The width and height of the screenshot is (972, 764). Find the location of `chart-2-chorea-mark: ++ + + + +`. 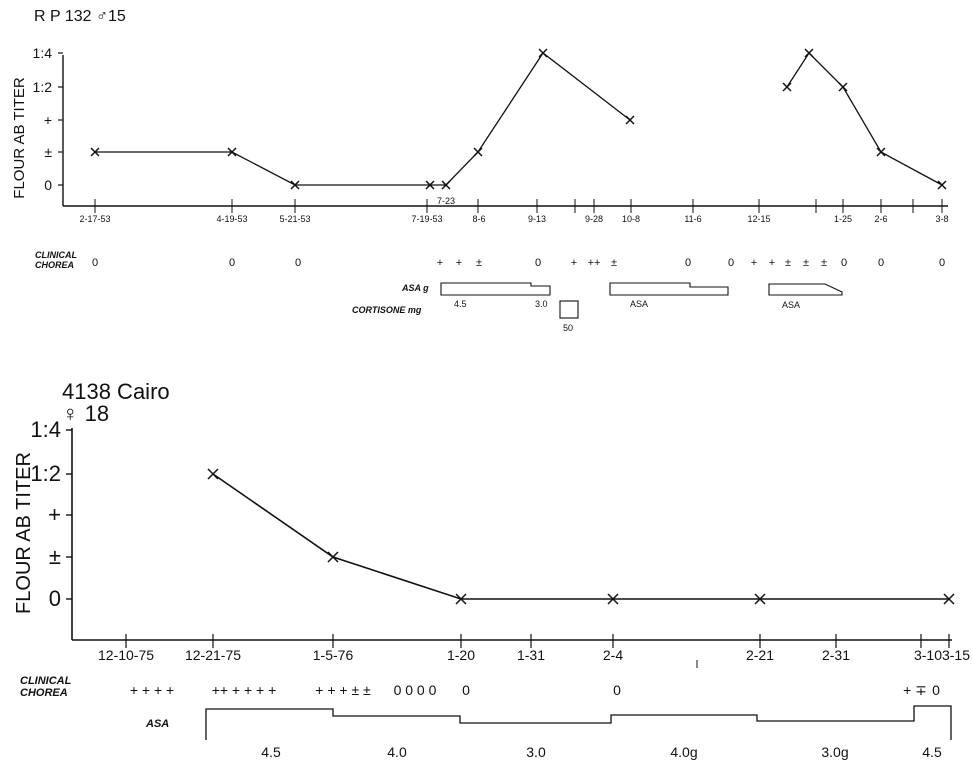

chart-2-chorea-mark: ++ + + + + is located at coordinates (244, 690).